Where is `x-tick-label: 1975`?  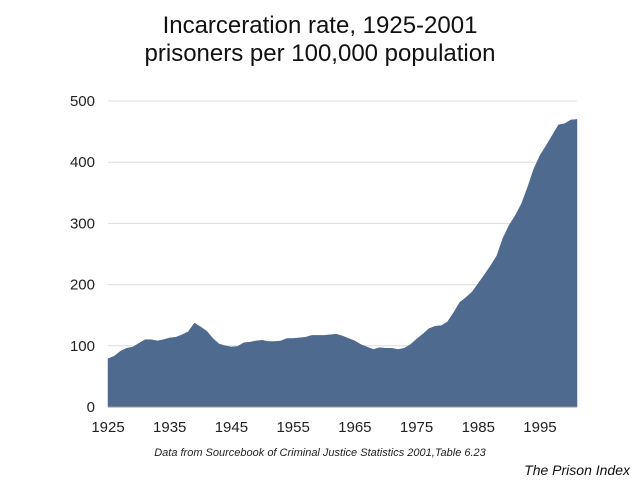 x-tick-label: 1975 is located at coordinates (416, 427).